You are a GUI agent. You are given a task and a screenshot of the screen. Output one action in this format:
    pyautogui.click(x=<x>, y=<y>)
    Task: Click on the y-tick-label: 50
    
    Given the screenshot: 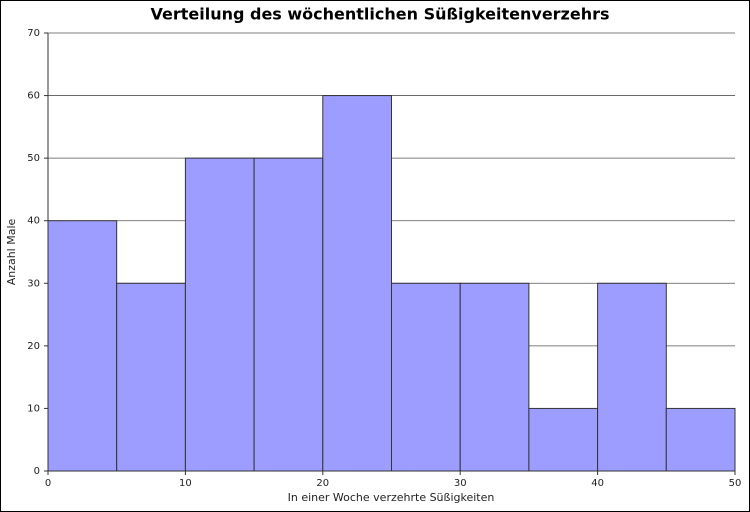 What is the action you would take?
    pyautogui.click(x=33, y=158)
    